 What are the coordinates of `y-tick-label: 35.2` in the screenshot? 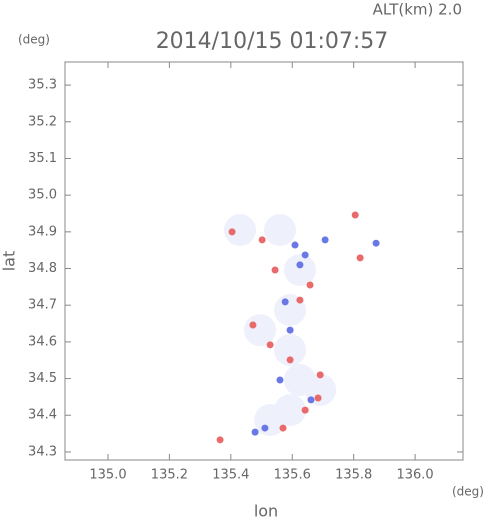 It's located at (42, 121).